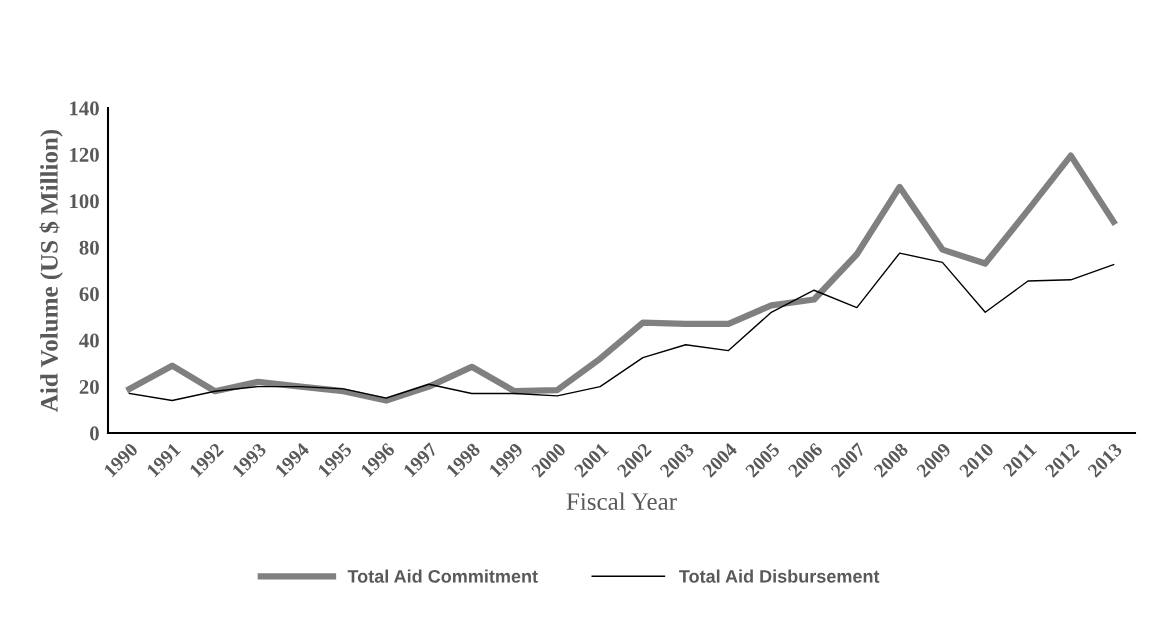 The height and width of the screenshot is (626, 1156). Describe the element at coordinates (506, 460) in the screenshot. I see `x-tick-label: 1999` at that location.